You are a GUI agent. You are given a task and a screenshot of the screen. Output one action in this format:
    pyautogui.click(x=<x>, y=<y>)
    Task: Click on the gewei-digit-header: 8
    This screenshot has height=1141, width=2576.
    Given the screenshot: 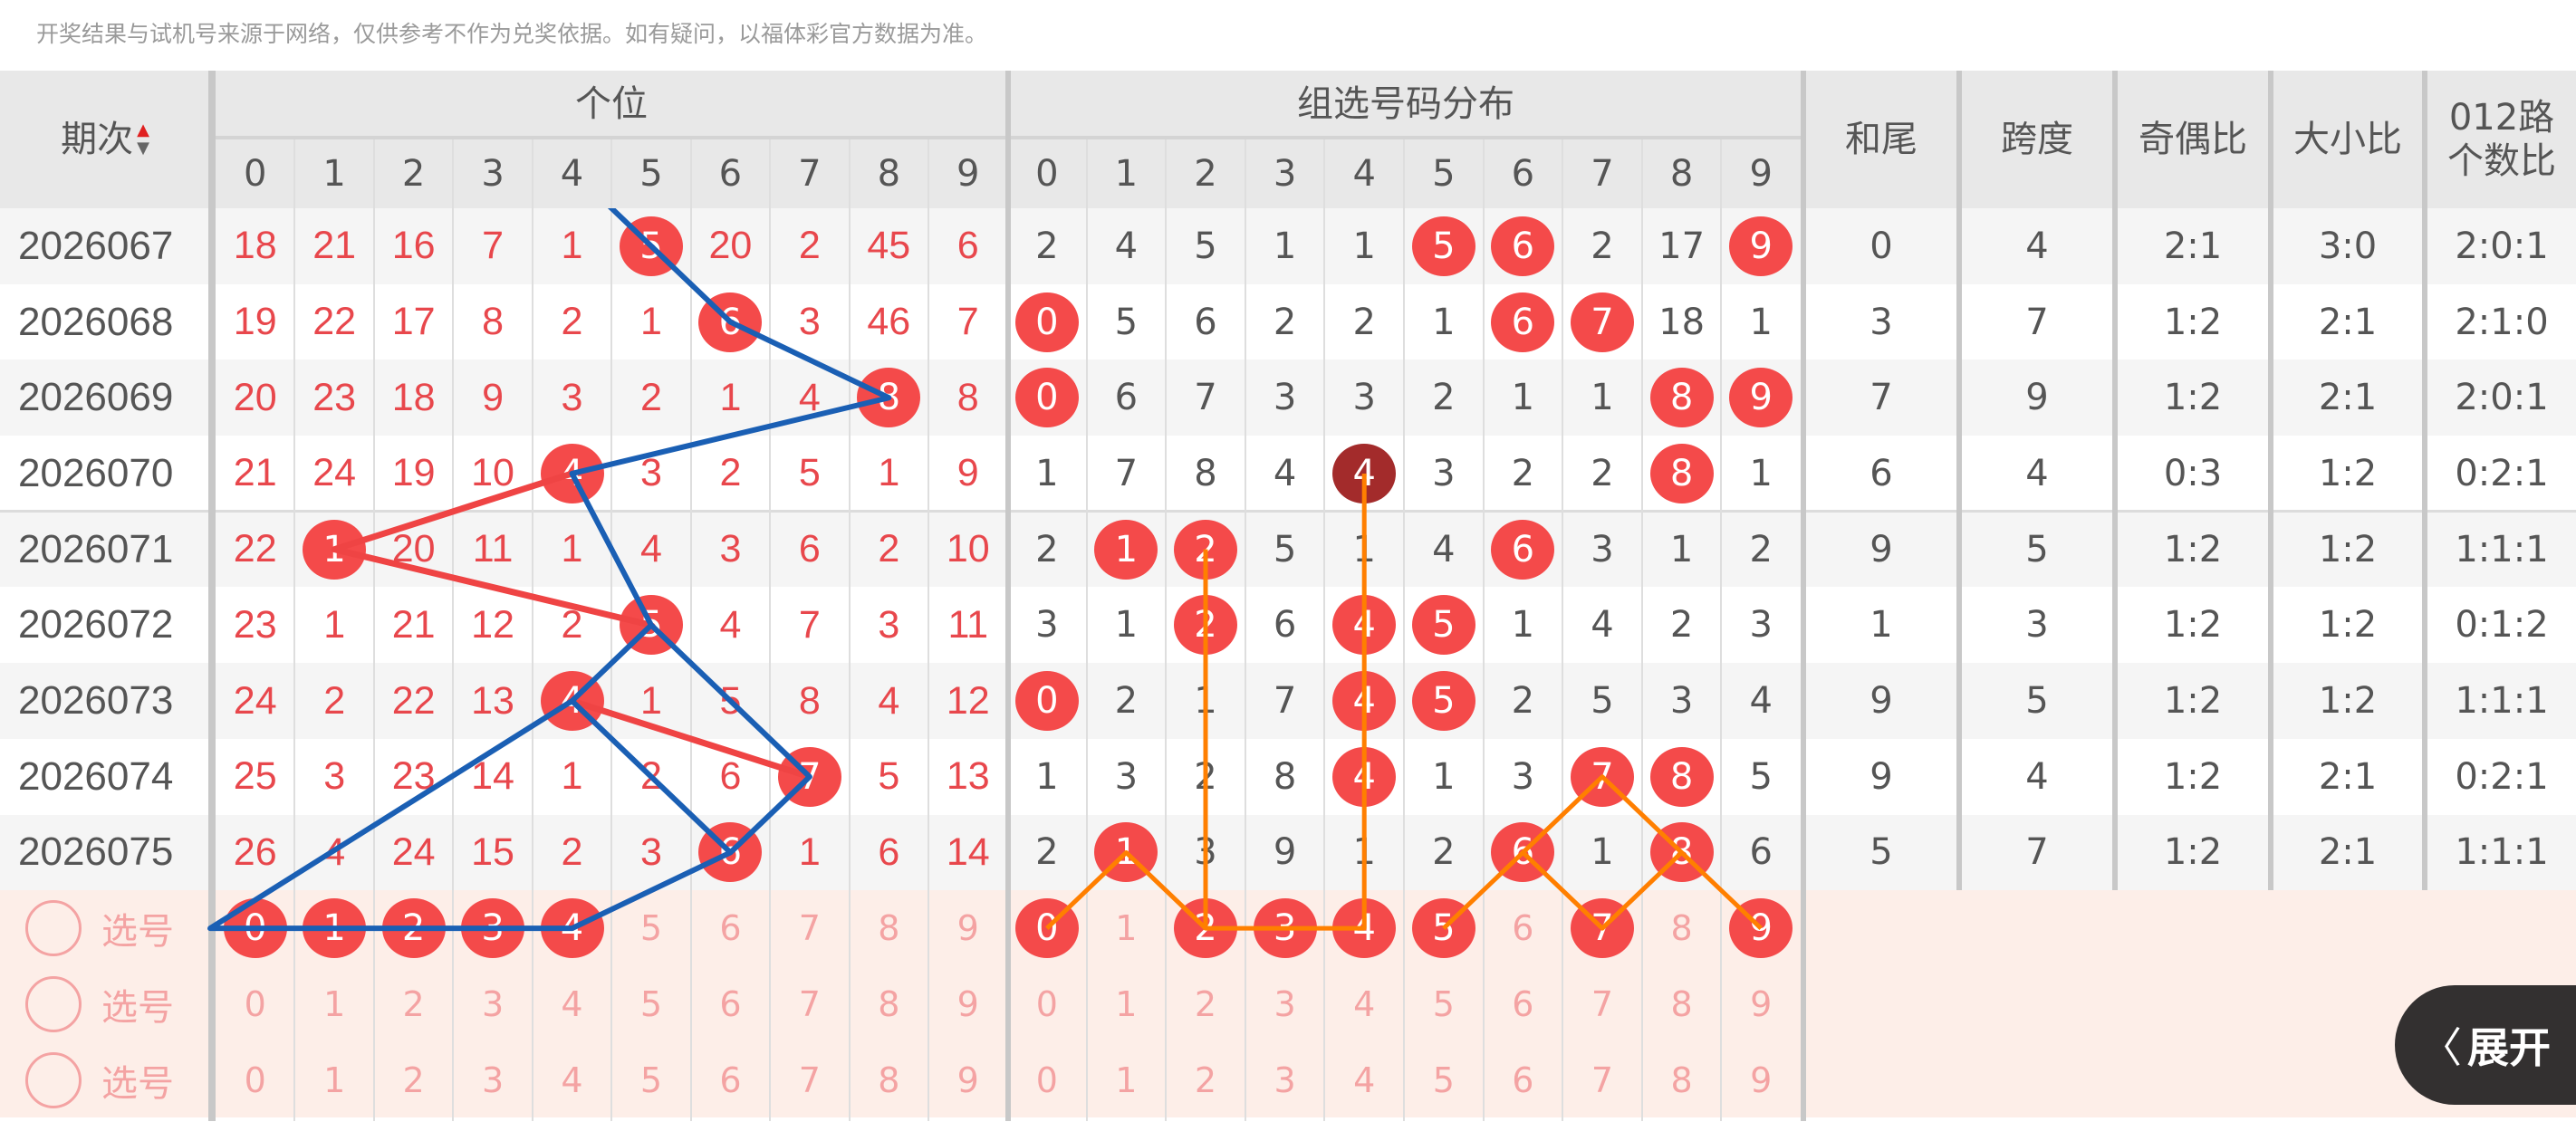 What is the action you would take?
    pyautogui.click(x=889, y=174)
    